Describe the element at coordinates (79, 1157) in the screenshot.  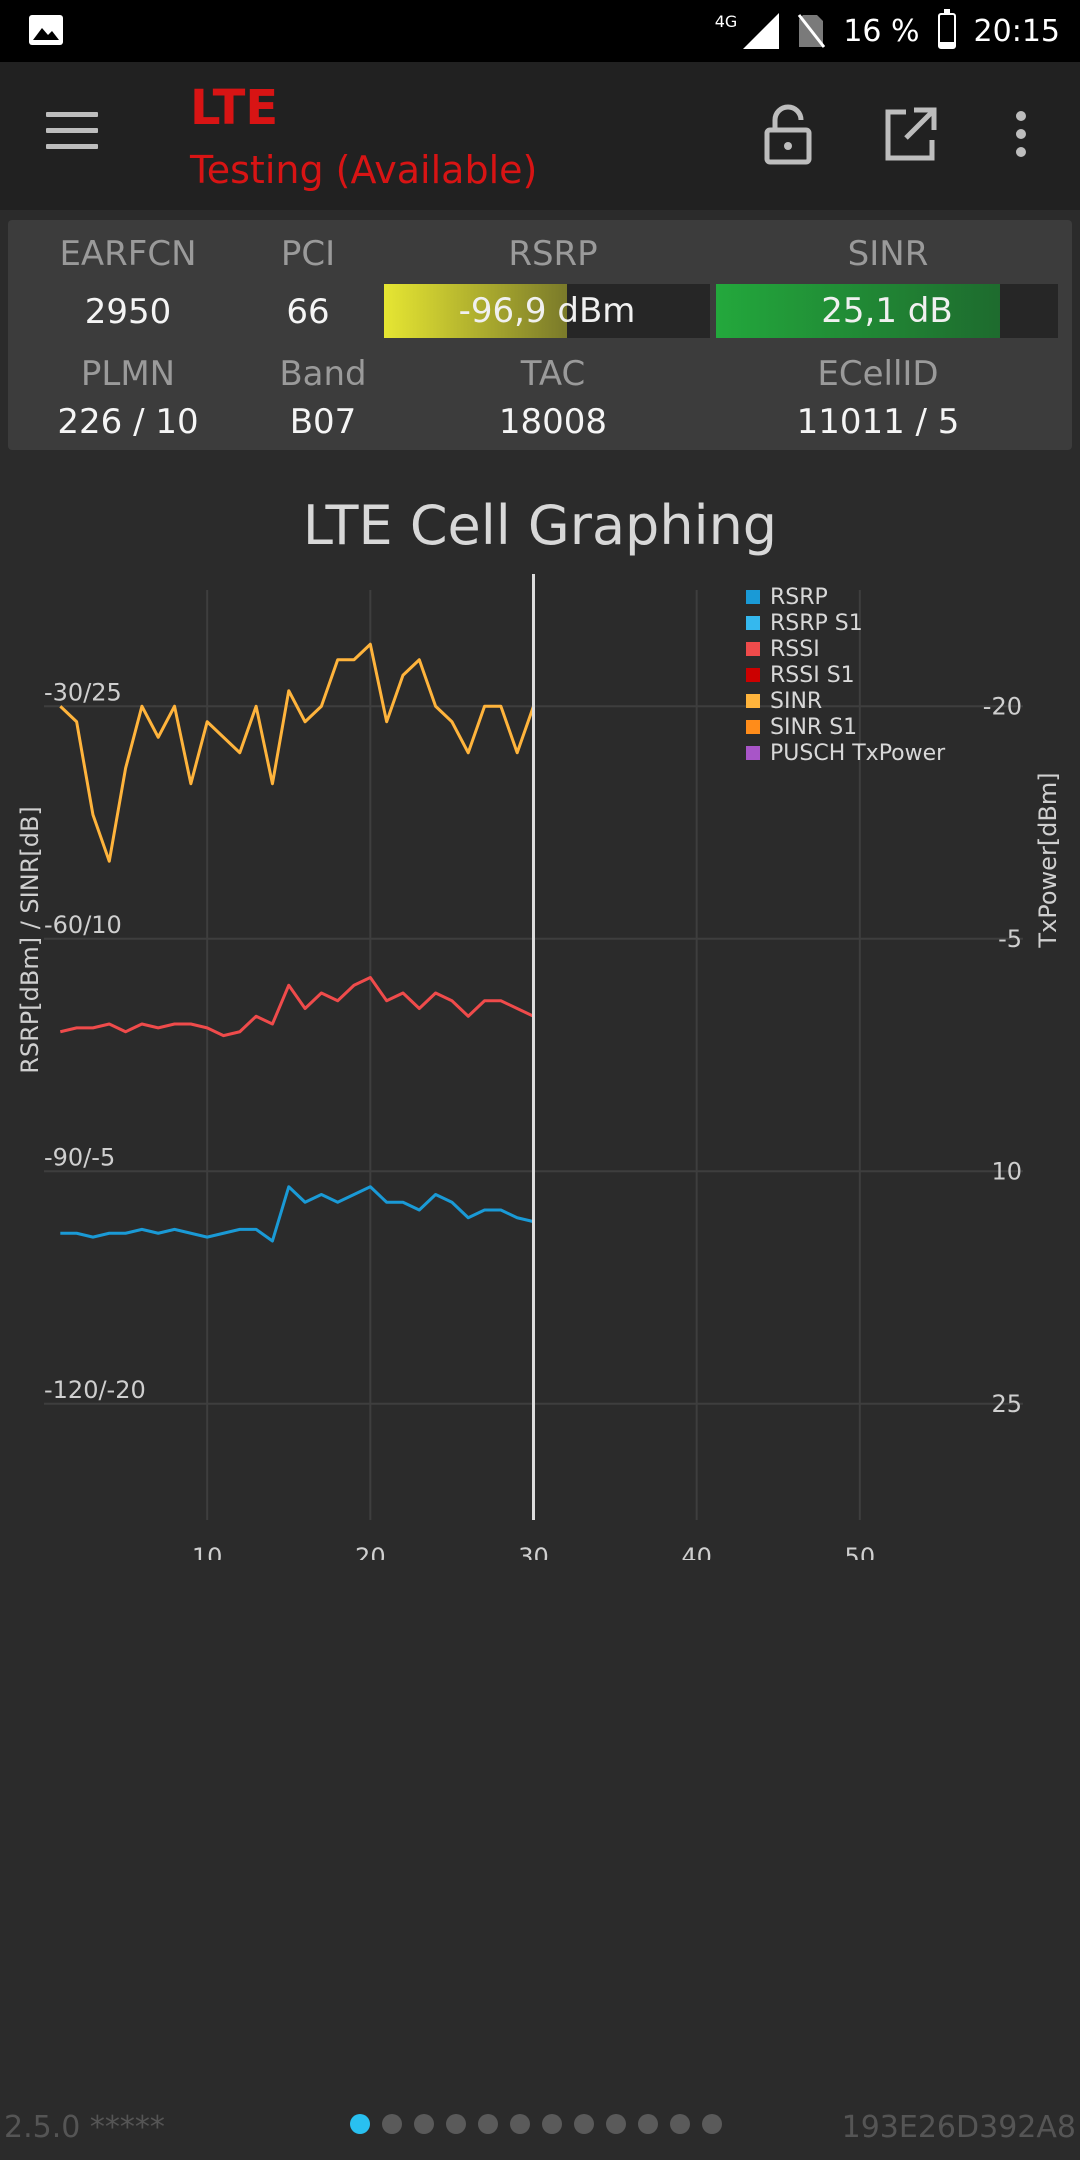
I see `y-tick-label-left: -90/-5` at that location.